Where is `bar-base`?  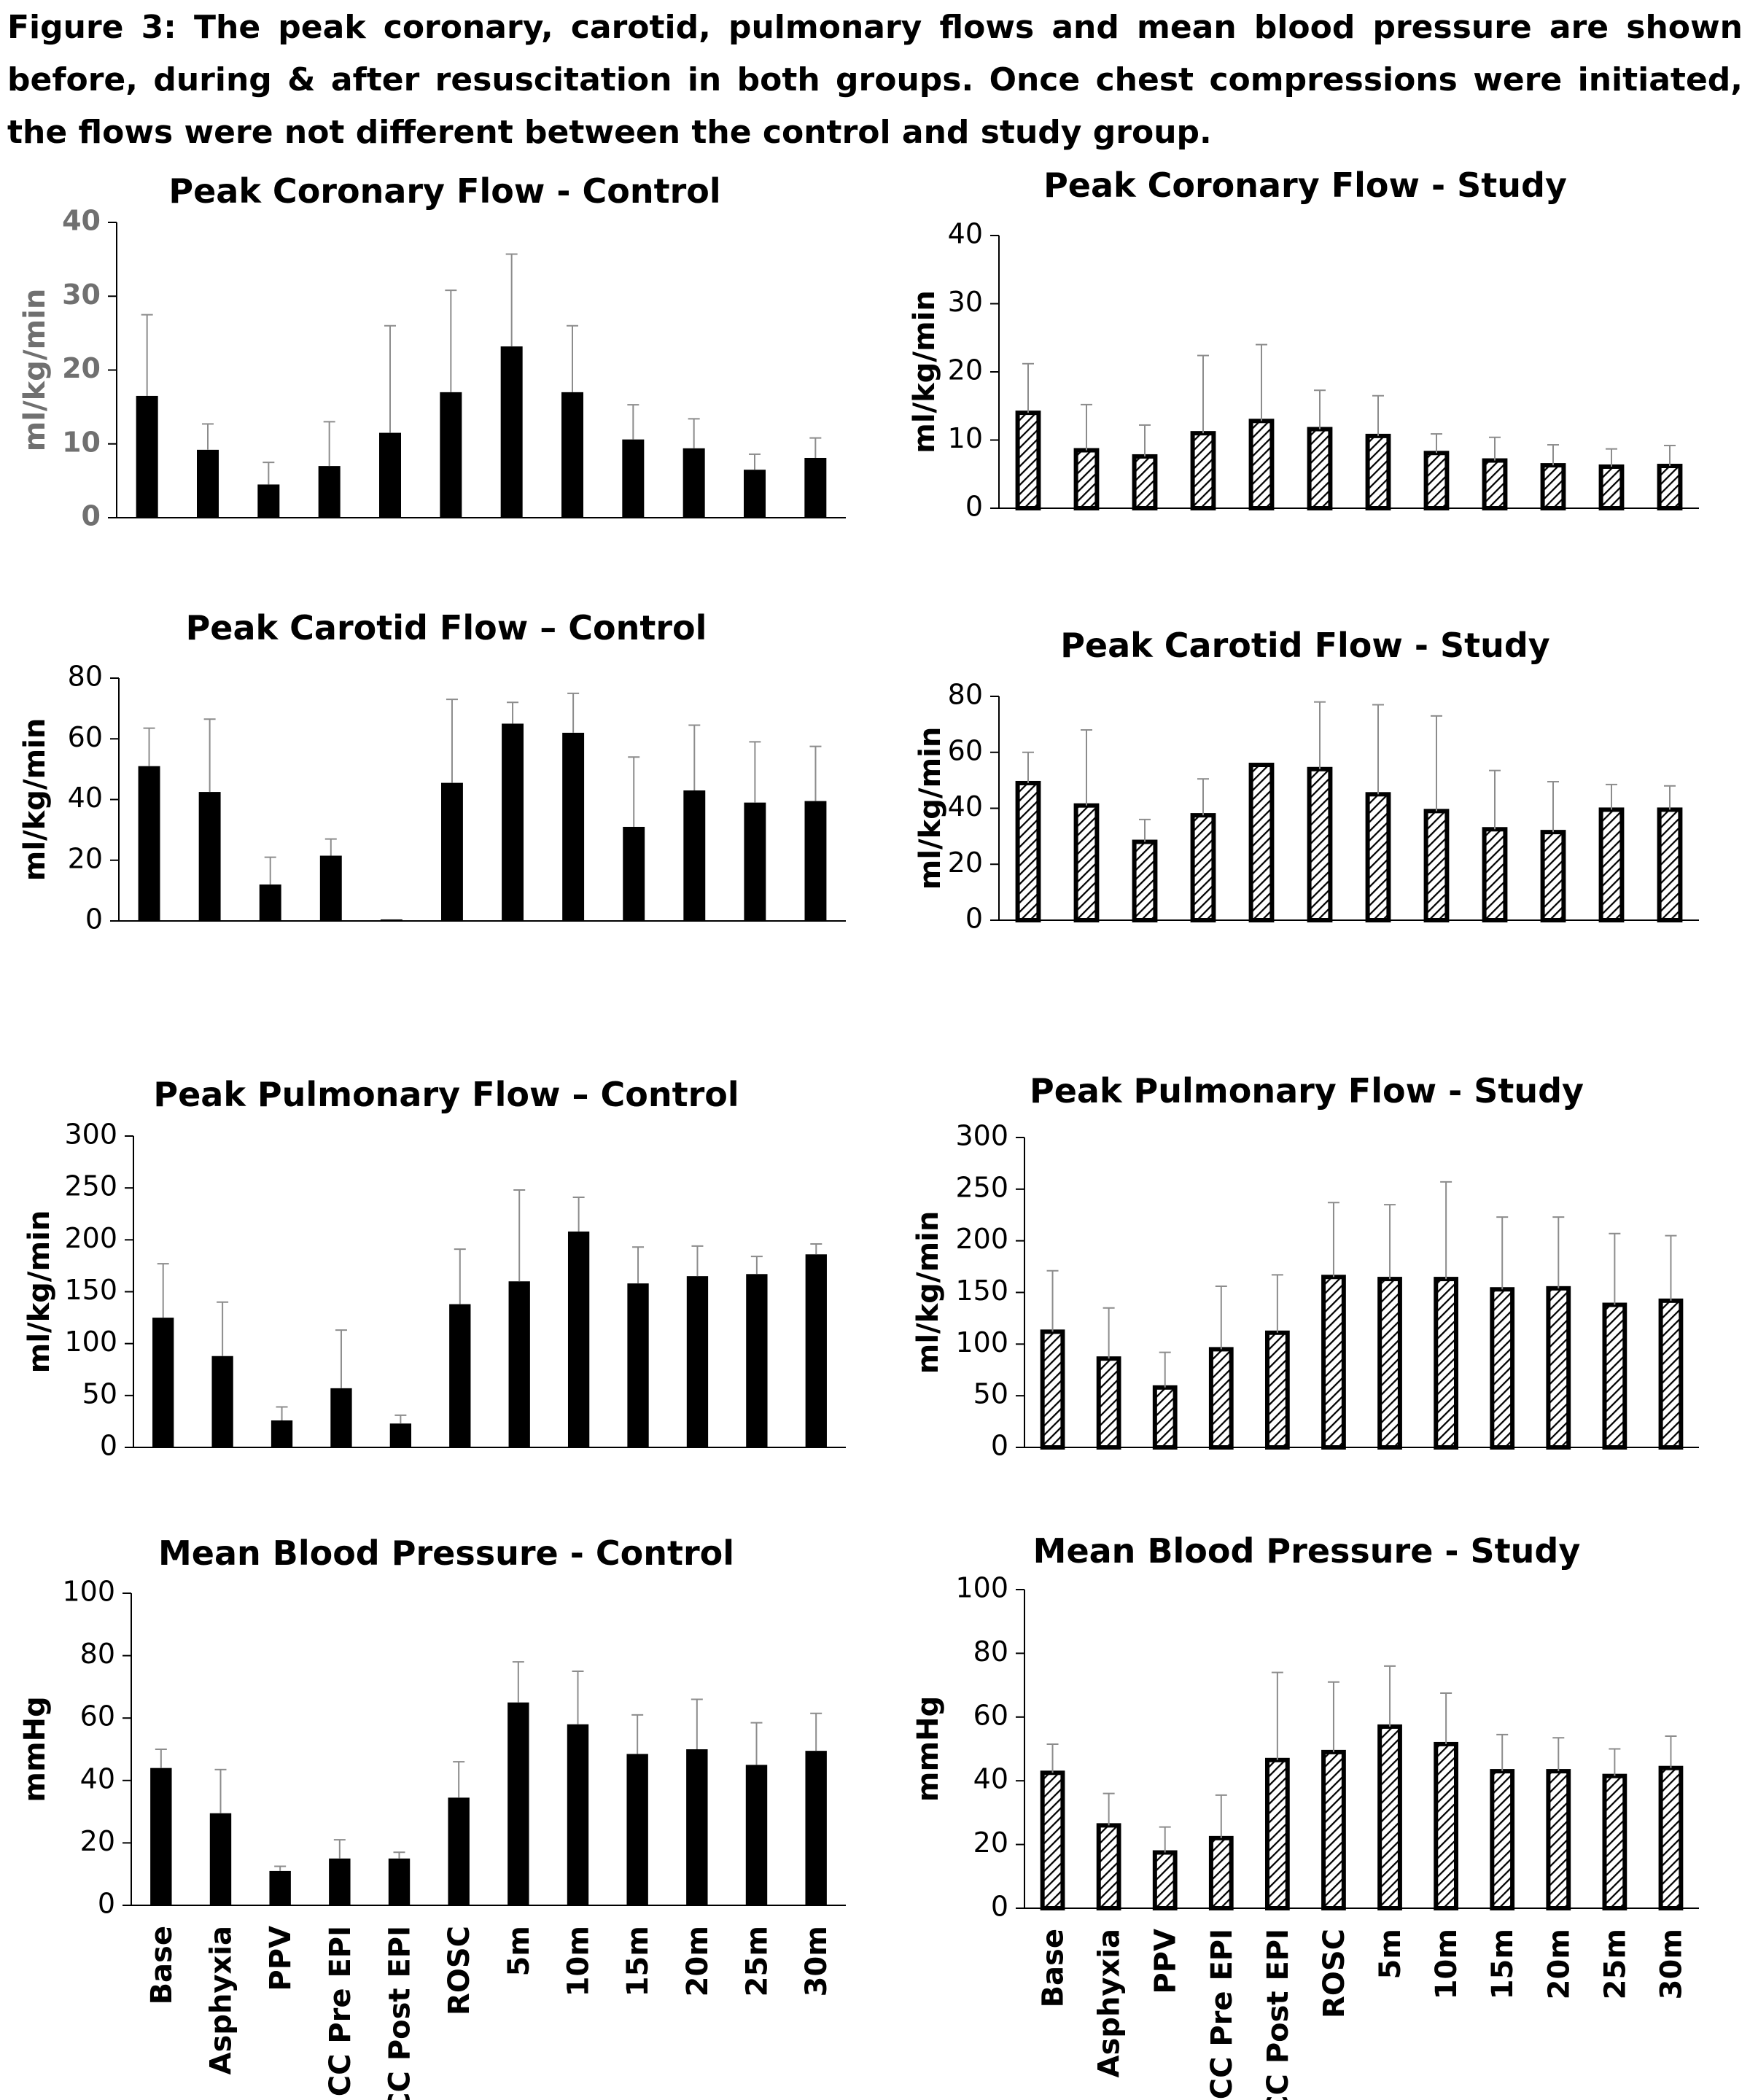 bar-base is located at coordinates (147, 456).